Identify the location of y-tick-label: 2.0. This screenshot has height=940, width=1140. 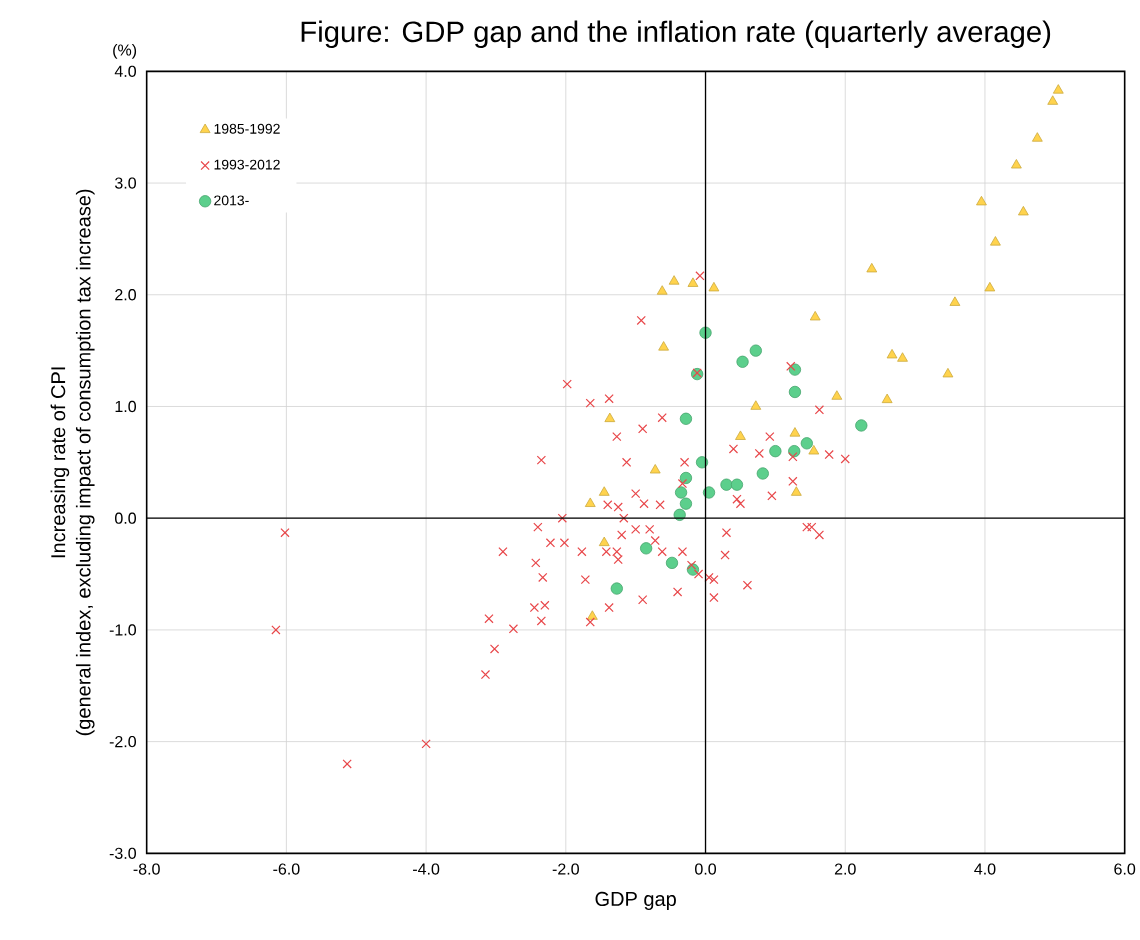
(126, 295).